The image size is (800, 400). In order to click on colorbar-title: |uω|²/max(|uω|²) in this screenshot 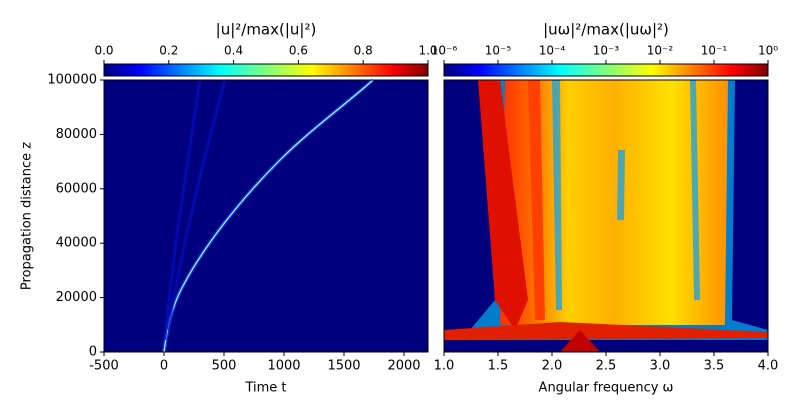, I will do `click(606, 30)`.